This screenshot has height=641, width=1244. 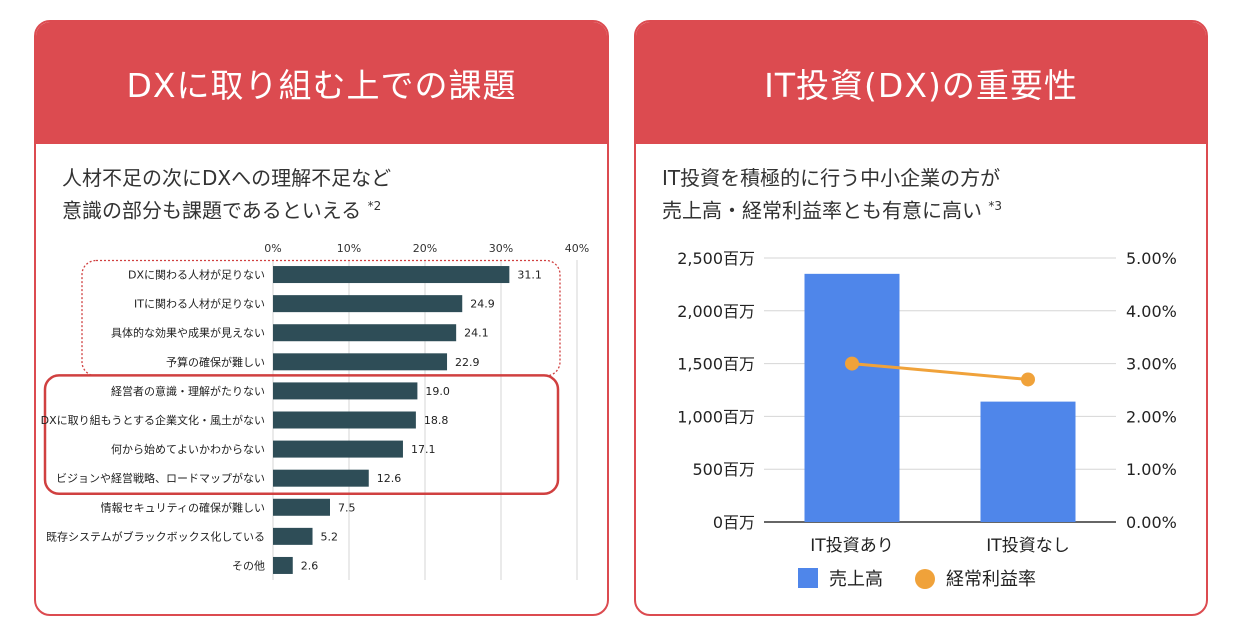 I want to click on x-tick-label: 40%, so click(x=577, y=248).